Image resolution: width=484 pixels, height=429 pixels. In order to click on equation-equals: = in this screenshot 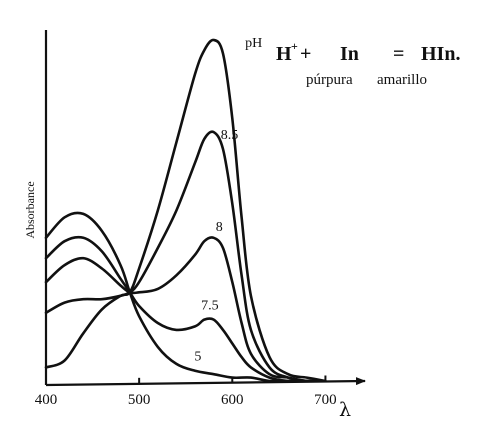, I will do `click(398, 54)`.